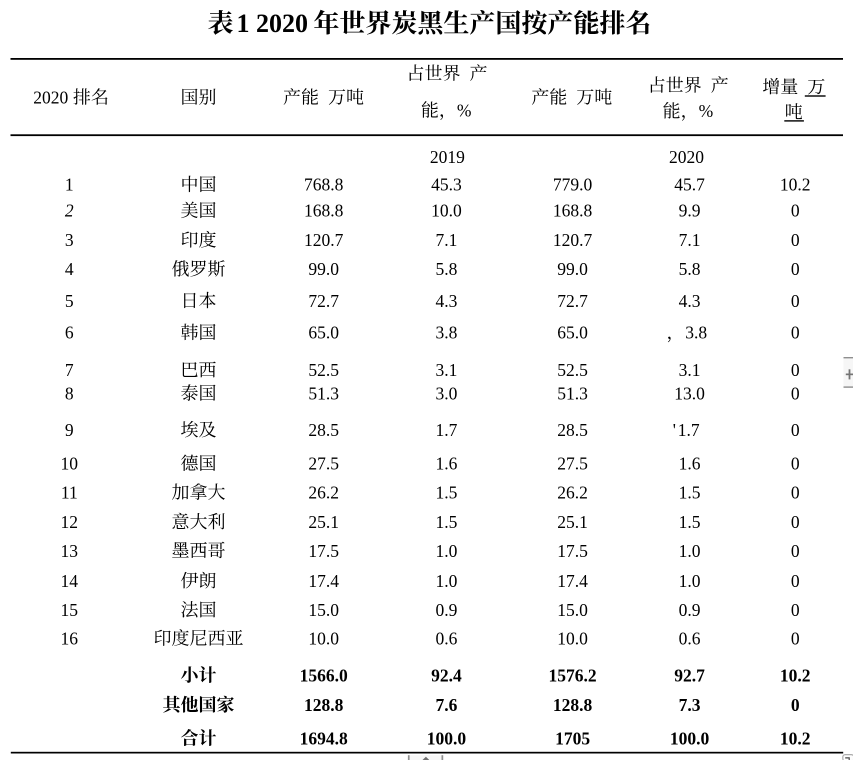 The image size is (853, 765). Describe the element at coordinates (273, 23) in the screenshot. I see `svg-text: 1 2020` at that location.